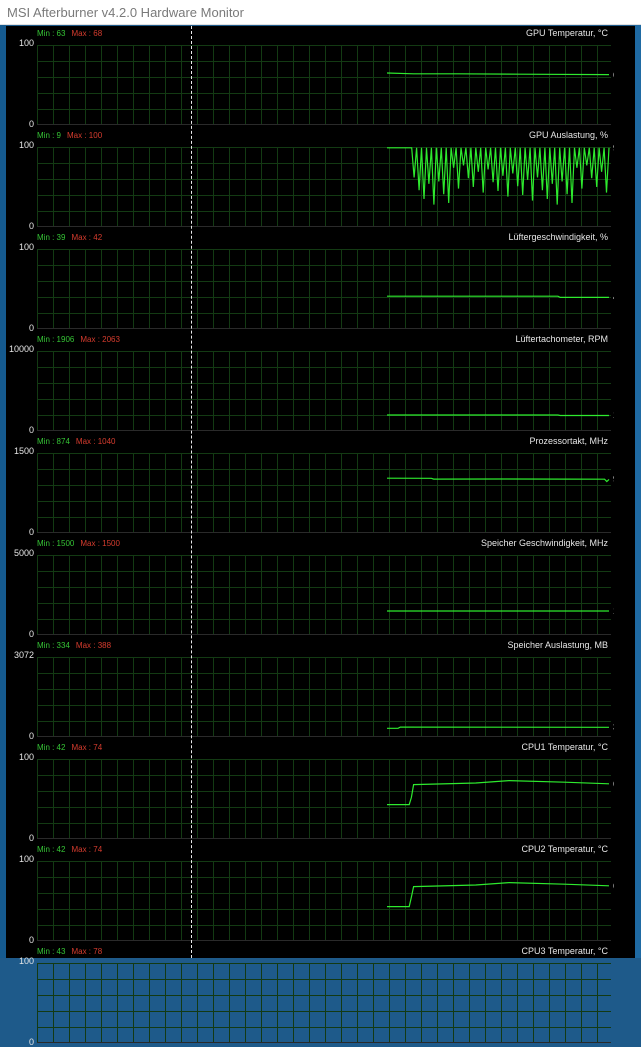 The height and width of the screenshot is (1047, 641). Describe the element at coordinates (51, 951) in the screenshot. I see `min-value: Min : 43` at that location.